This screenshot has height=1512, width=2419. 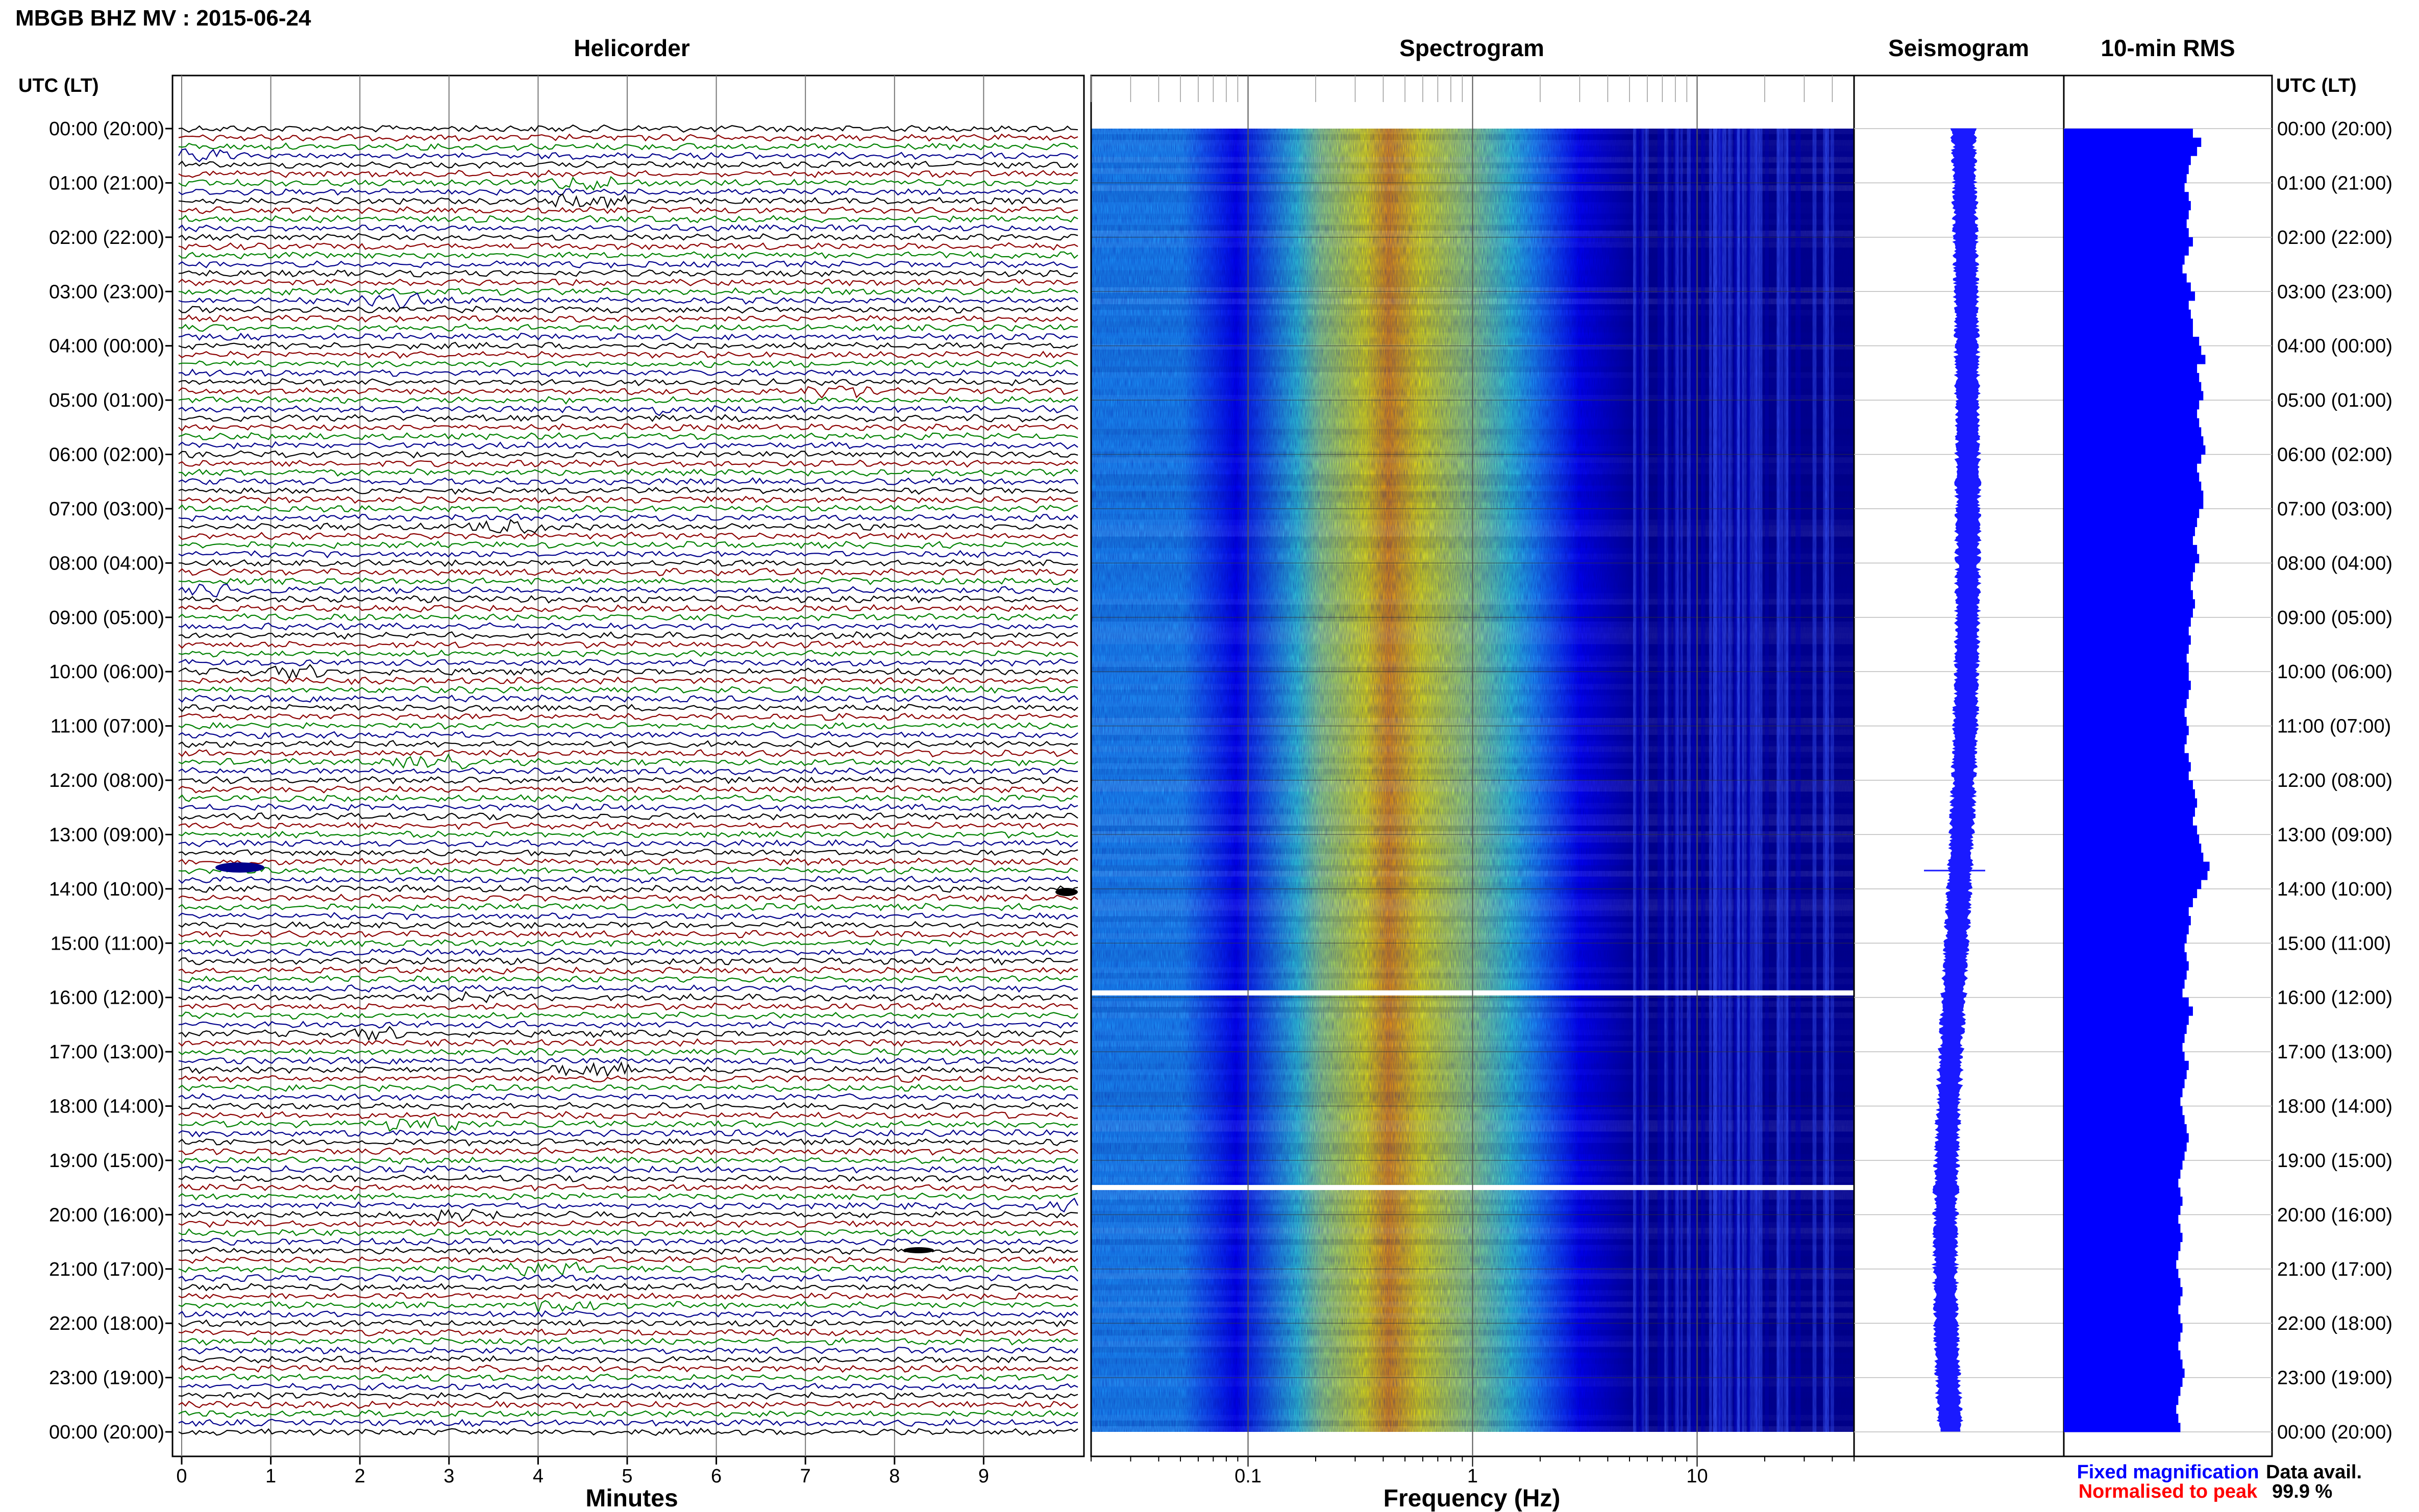 I want to click on left-time-label: 22:00 (18:00), so click(x=106, y=1323).